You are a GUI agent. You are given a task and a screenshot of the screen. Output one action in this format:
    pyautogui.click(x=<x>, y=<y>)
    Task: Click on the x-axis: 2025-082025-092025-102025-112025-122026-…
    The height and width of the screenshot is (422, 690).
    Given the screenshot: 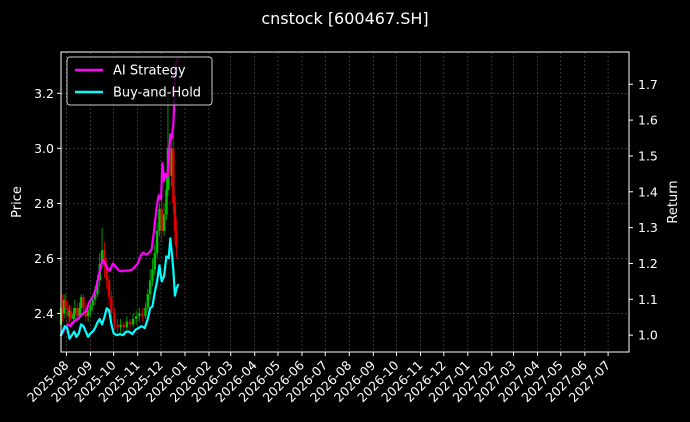 What is the action you would take?
    pyautogui.click(x=318, y=378)
    